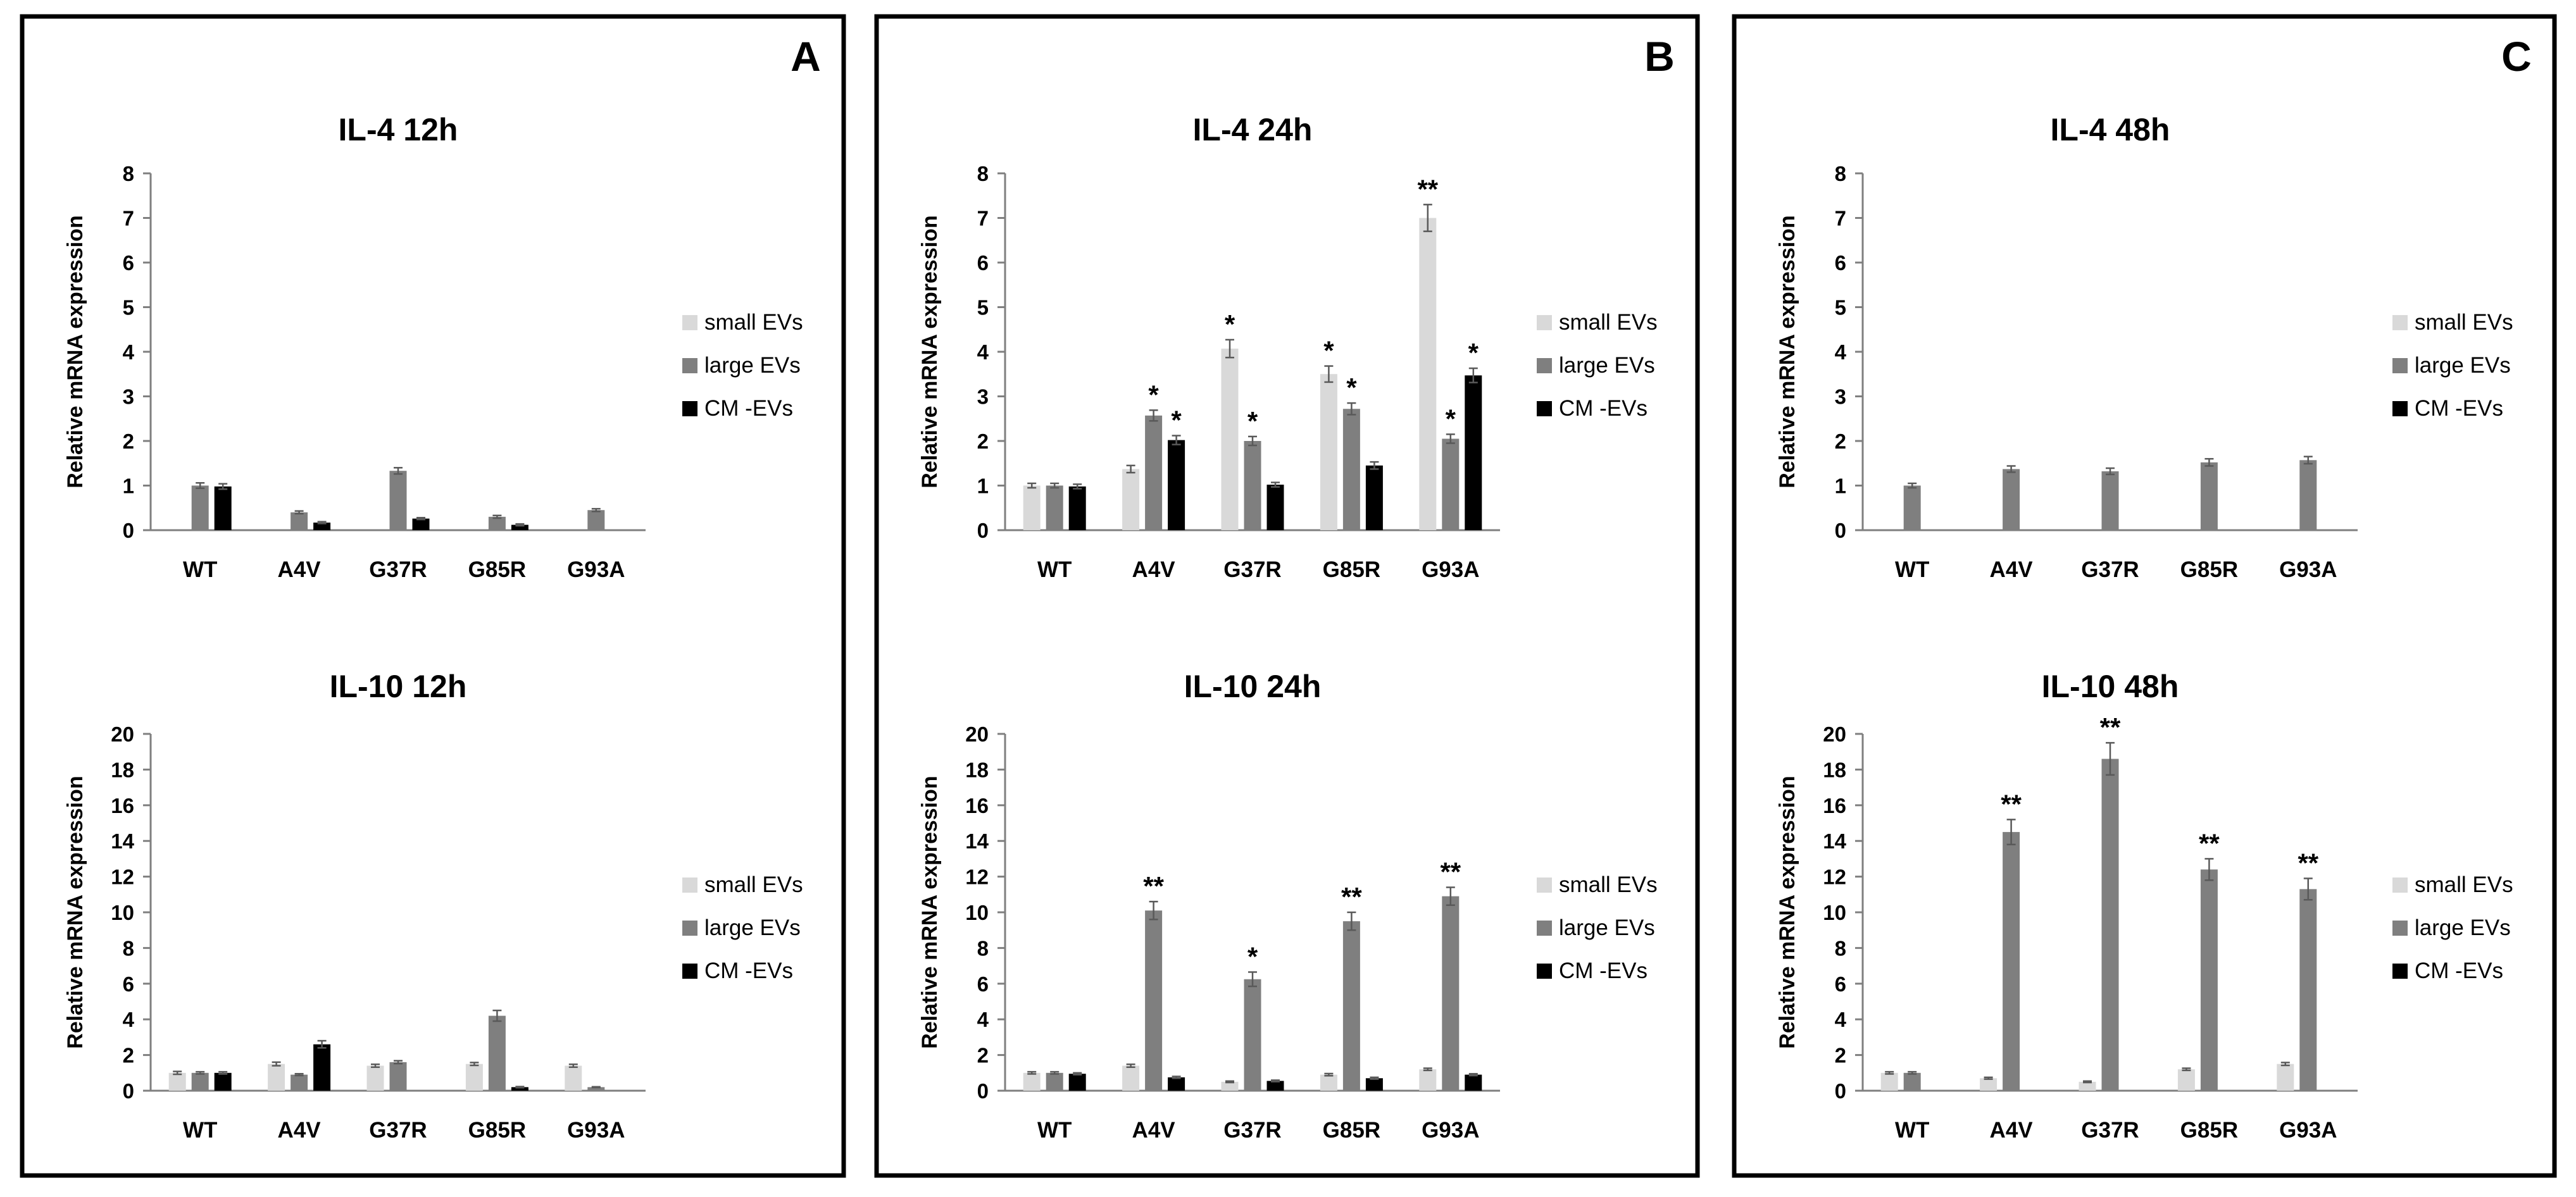 The height and width of the screenshot is (1197, 2576). I want to click on panel-letter-a: A, so click(806, 56).